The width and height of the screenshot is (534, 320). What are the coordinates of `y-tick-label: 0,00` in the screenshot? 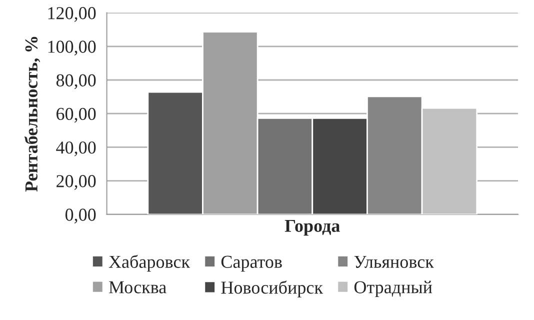 It's located at (80, 216).